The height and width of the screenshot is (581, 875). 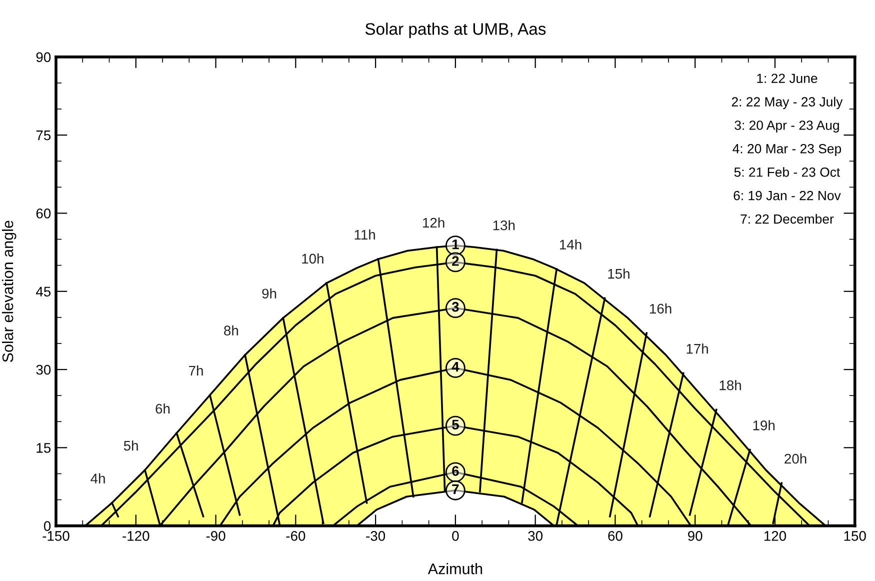 What do you see at coordinates (131, 445) in the screenshot?
I see `annotation: 5h` at bounding box center [131, 445].